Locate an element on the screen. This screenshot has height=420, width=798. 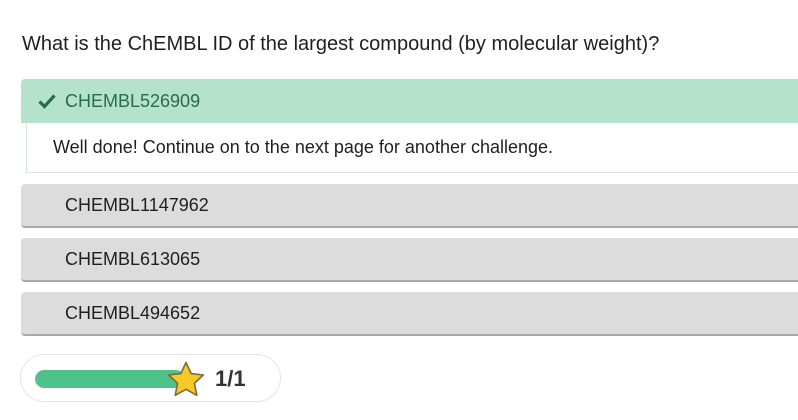
answer-option-label: CHEMBL494652 is located at coordinates (133, 312).